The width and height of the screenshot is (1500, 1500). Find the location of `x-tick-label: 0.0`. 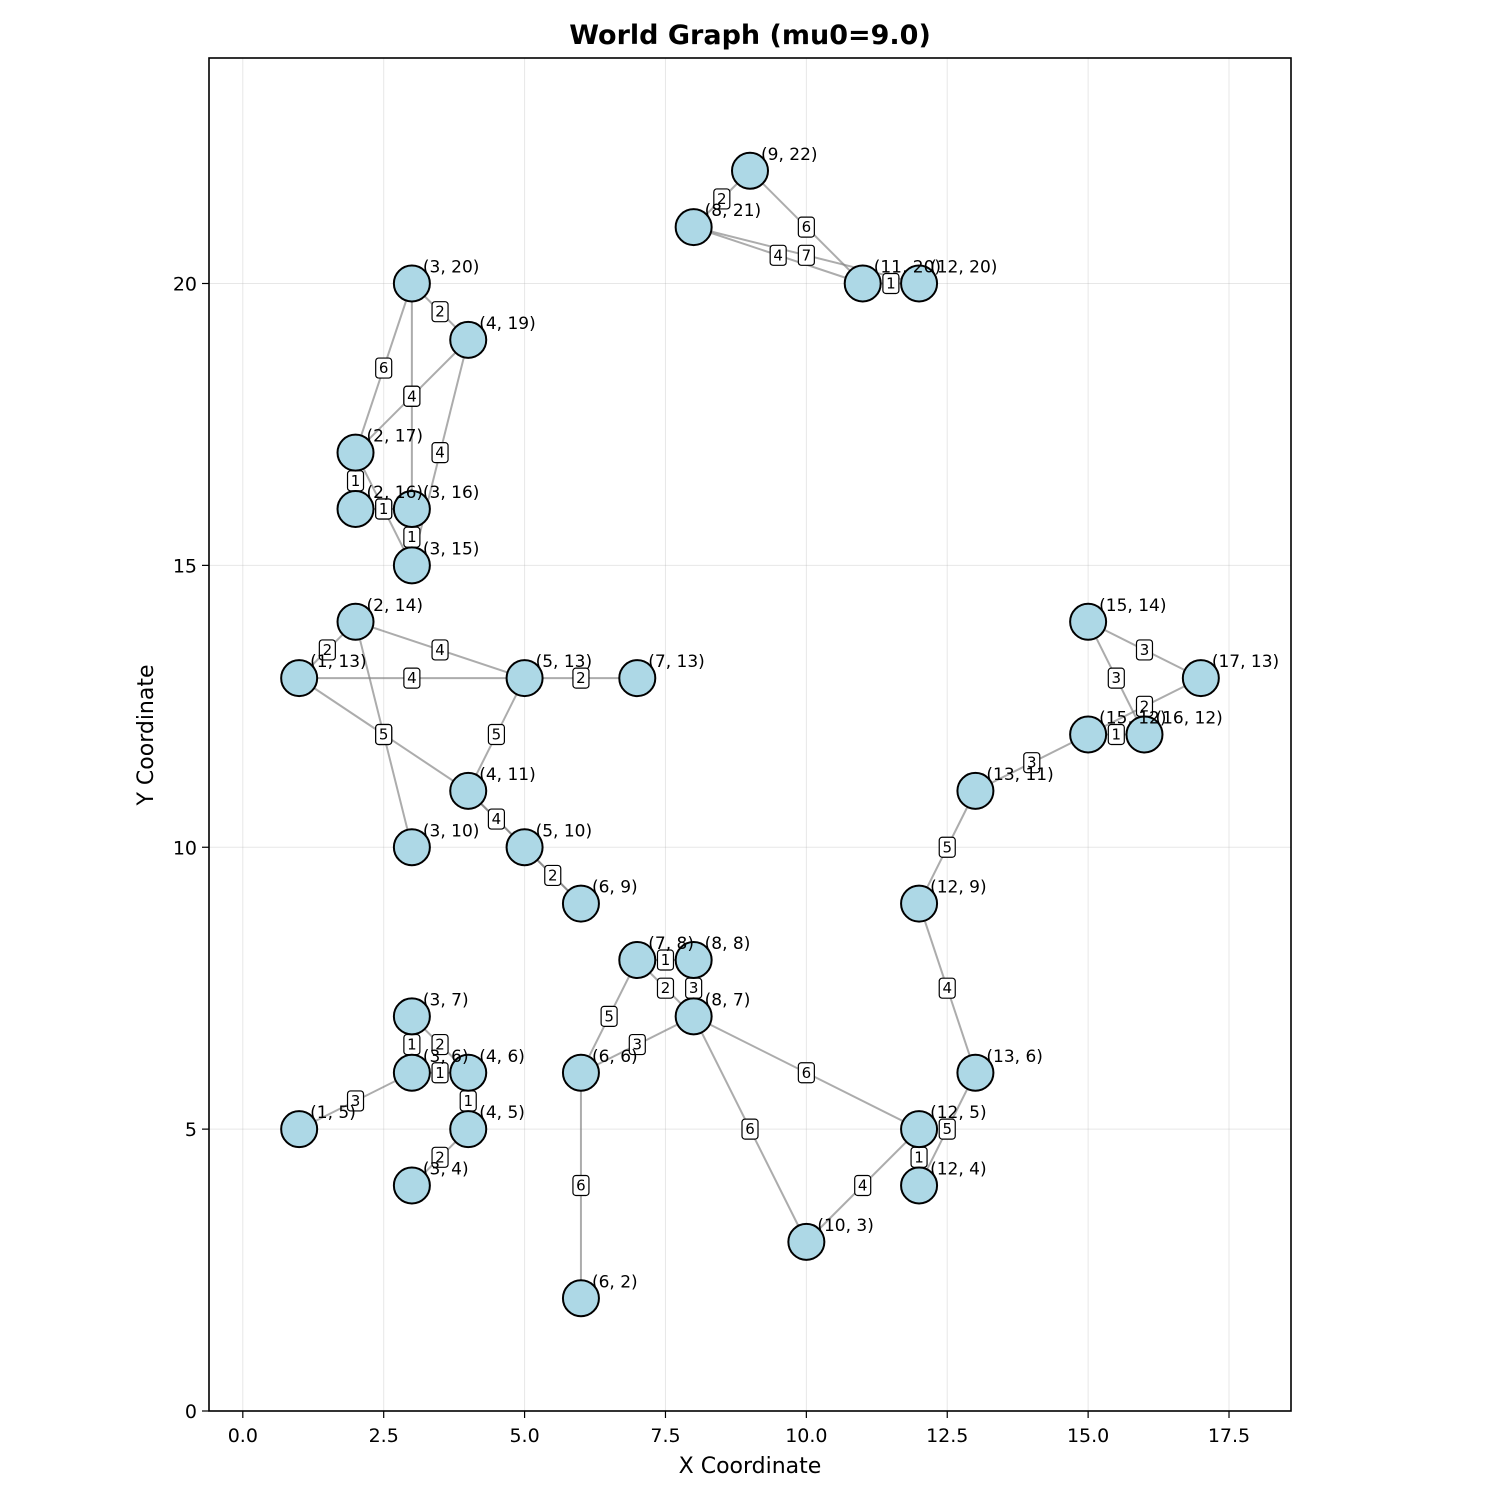

x-tick-label: 0.0 is located at coordinates (243, 1436).